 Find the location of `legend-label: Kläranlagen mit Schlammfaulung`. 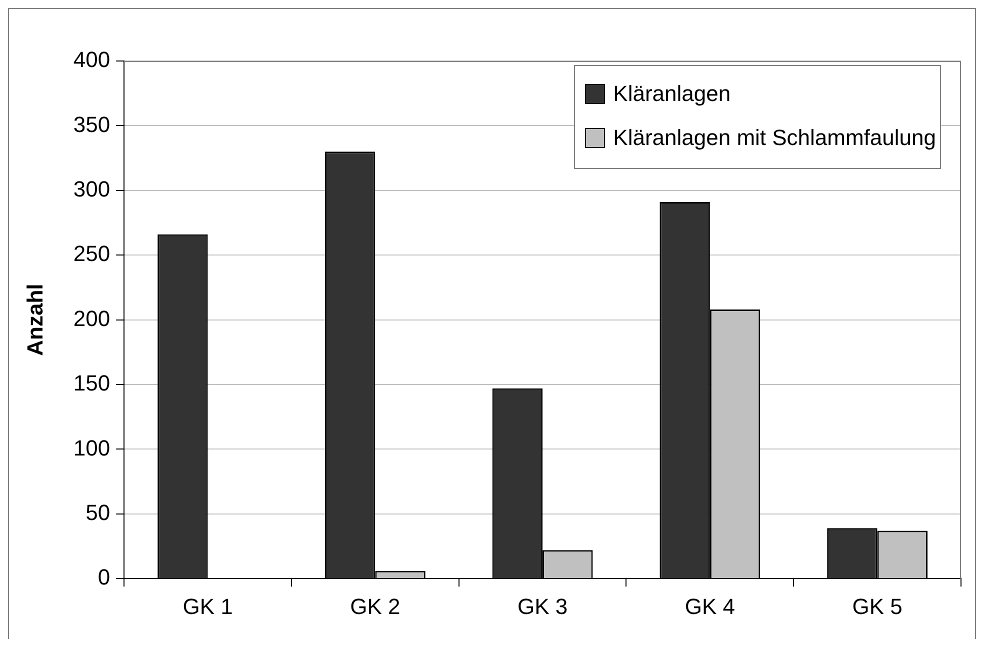

legend-label: Kläranlagen mit Schlammfaulung is located at coordinates (774, 138).